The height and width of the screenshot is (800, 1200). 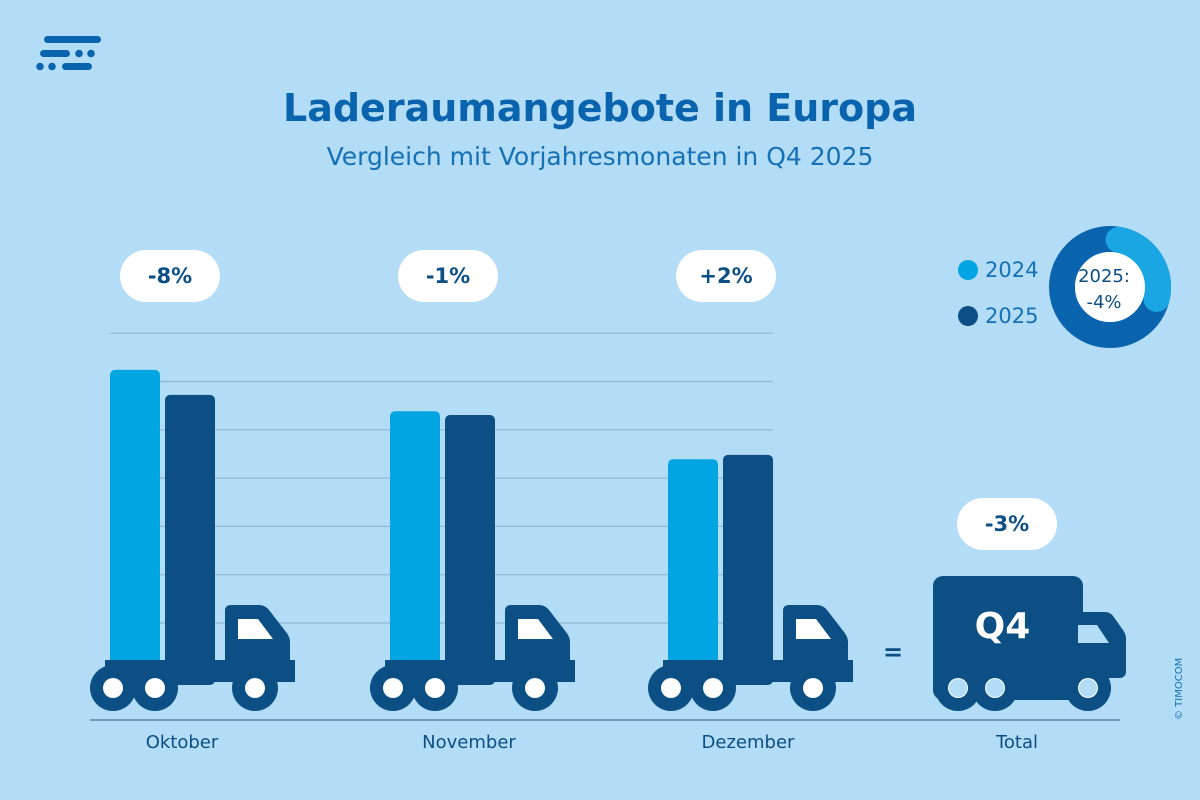 I want to click on x-label-total: Total, so click(x=1017, y=742).